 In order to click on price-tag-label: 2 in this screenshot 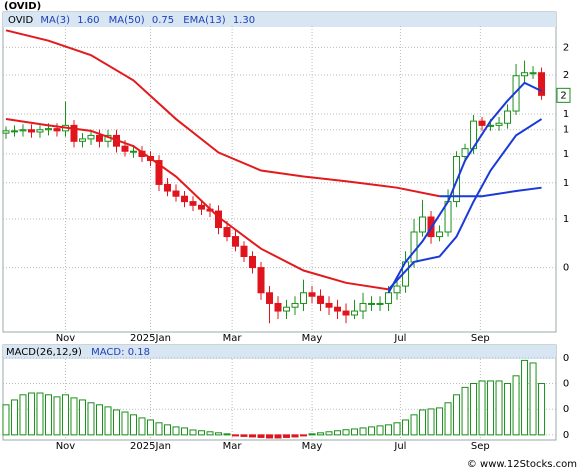, I will do `click(563, 95)`.